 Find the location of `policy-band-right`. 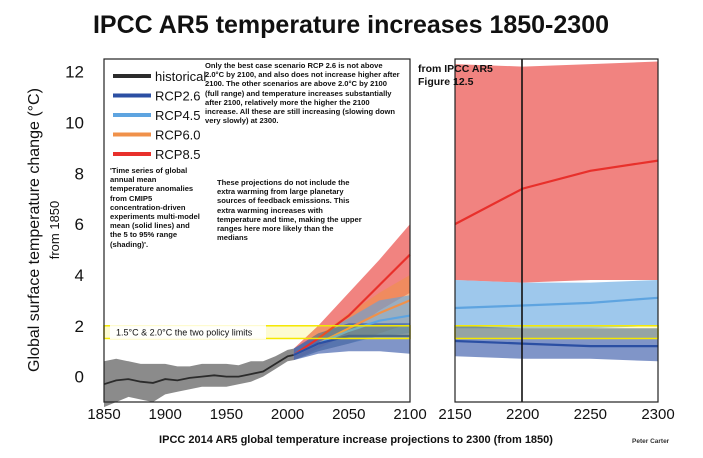

policy-band-right is located at coordinates (556, 332).